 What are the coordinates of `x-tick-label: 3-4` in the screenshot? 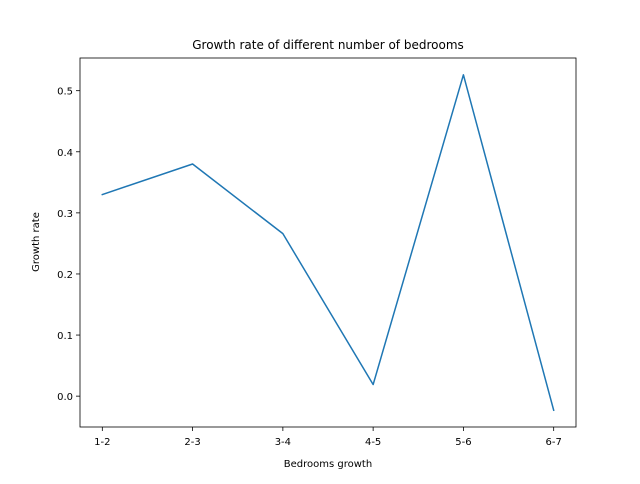 It's located at (283, 442).